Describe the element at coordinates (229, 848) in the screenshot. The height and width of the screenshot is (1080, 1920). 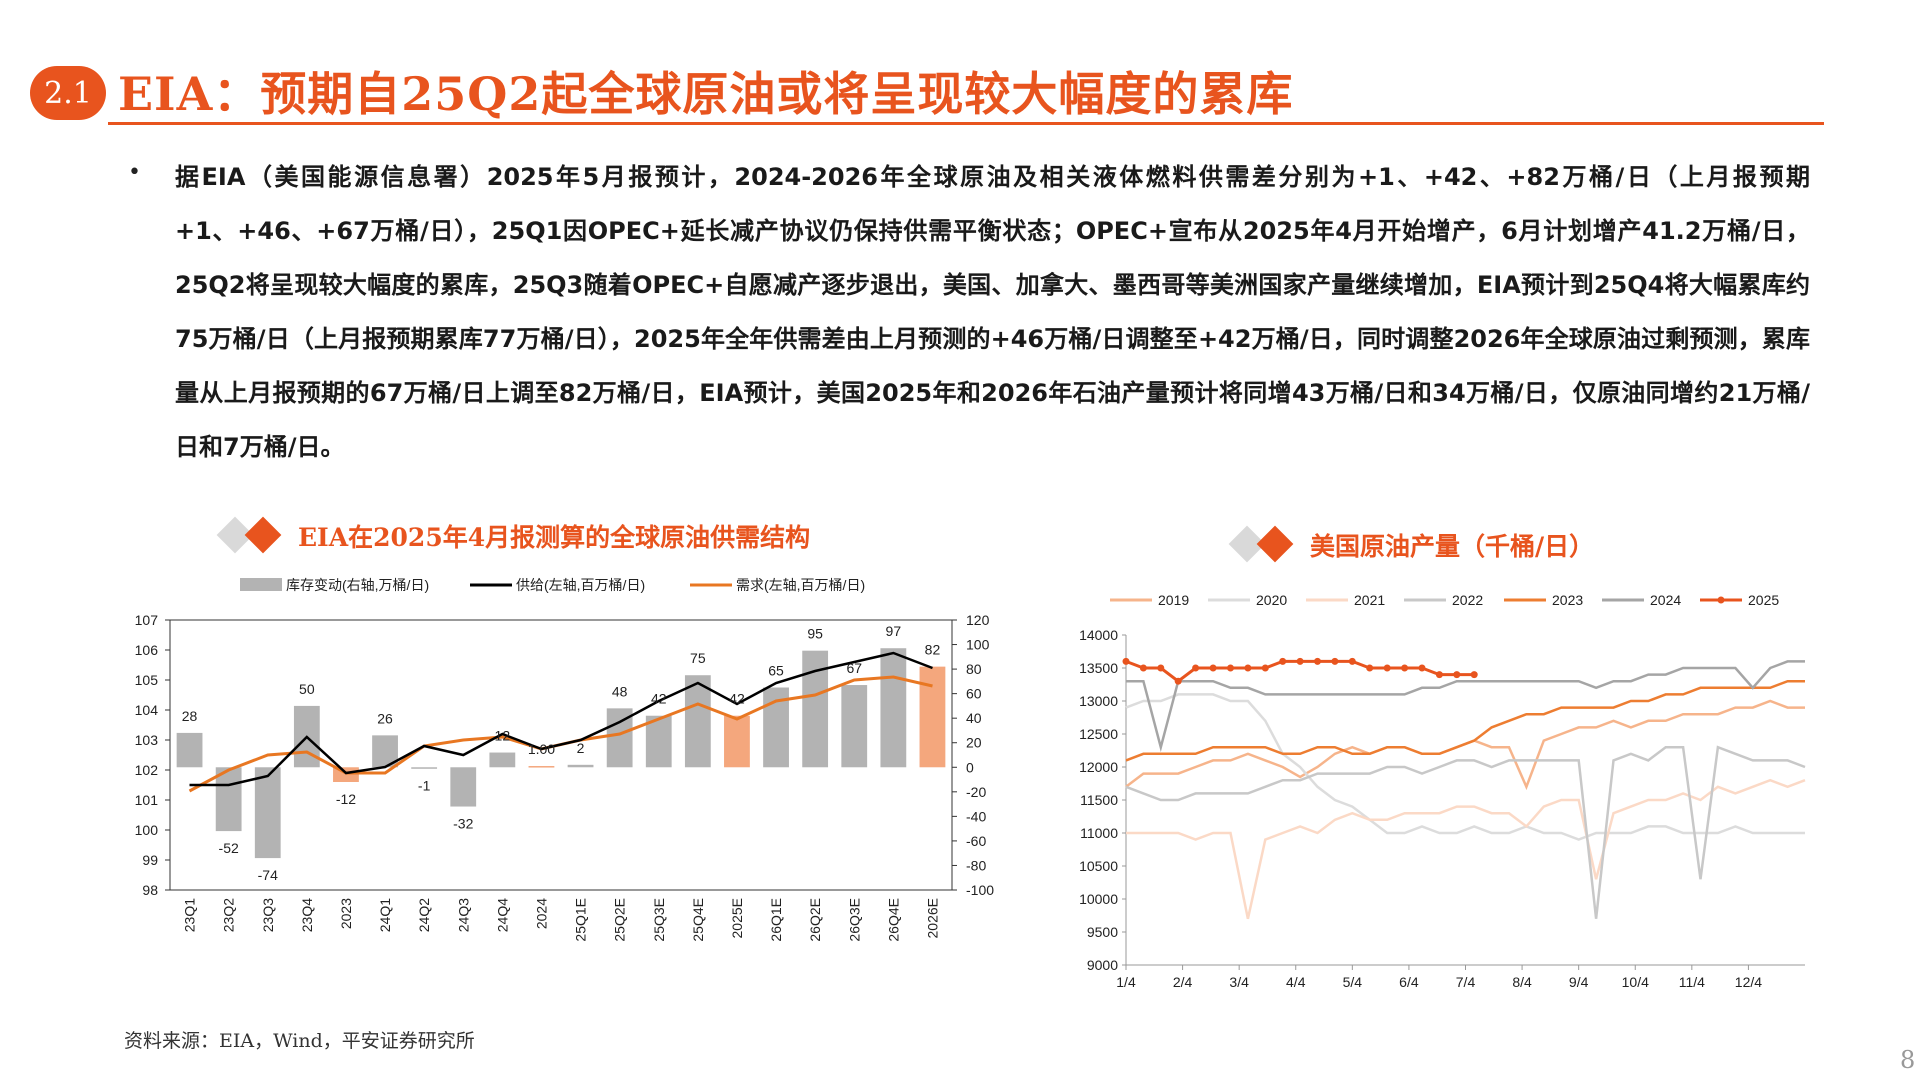
I see `bar-data-label: -52` at that location.